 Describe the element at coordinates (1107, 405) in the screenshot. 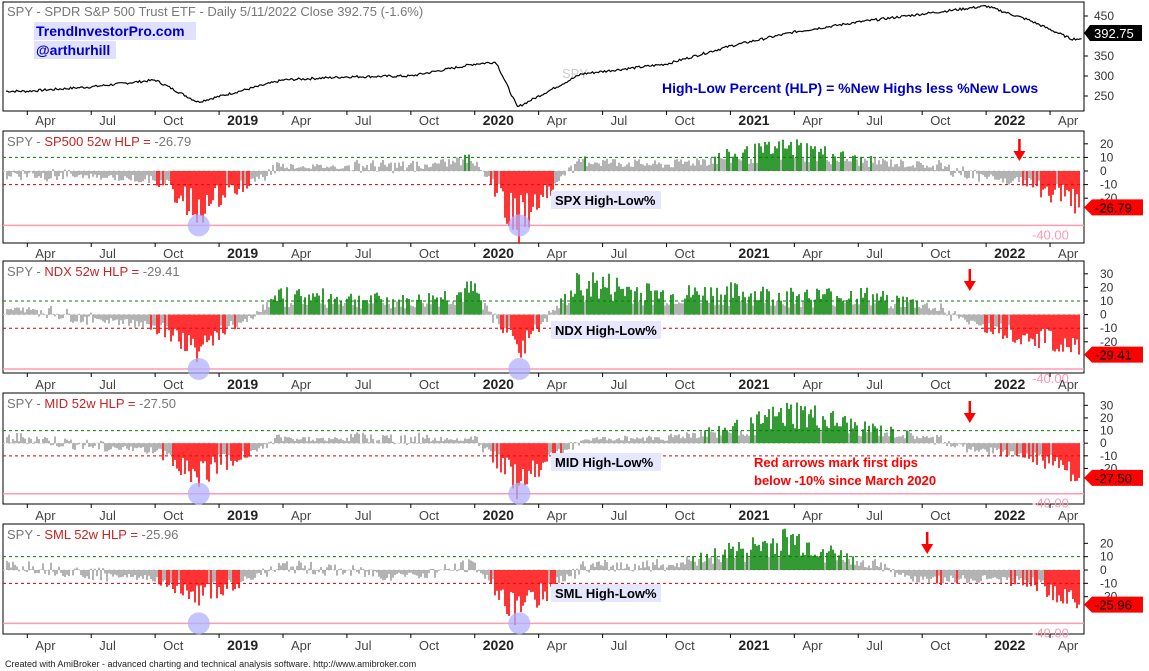

I see `hl-y-label: 30` at that location.